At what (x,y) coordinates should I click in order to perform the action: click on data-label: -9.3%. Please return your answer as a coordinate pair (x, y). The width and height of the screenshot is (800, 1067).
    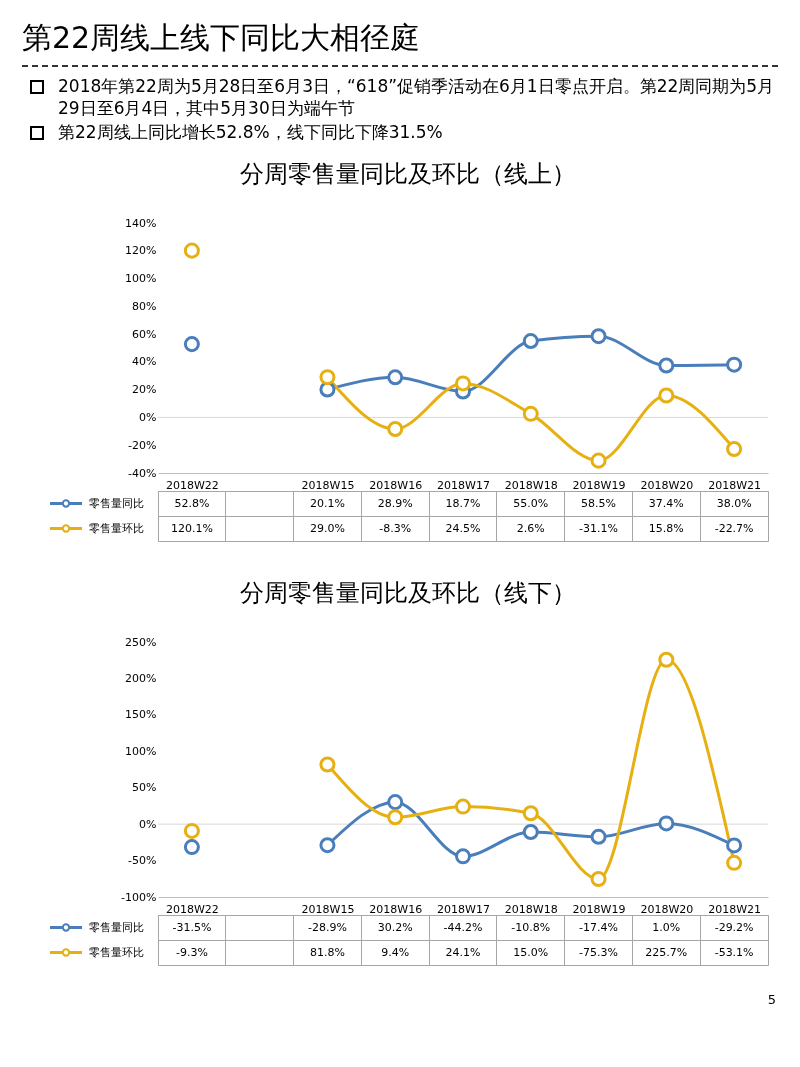
    Looking at the image, I should click on (191, 952).